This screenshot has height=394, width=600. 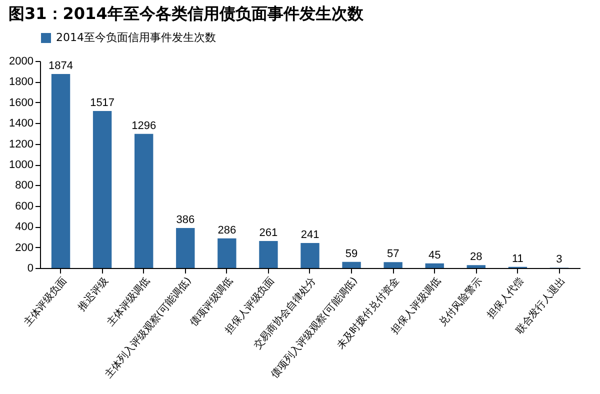 I want to click on data-label: 386, so click(x=185, y=220).